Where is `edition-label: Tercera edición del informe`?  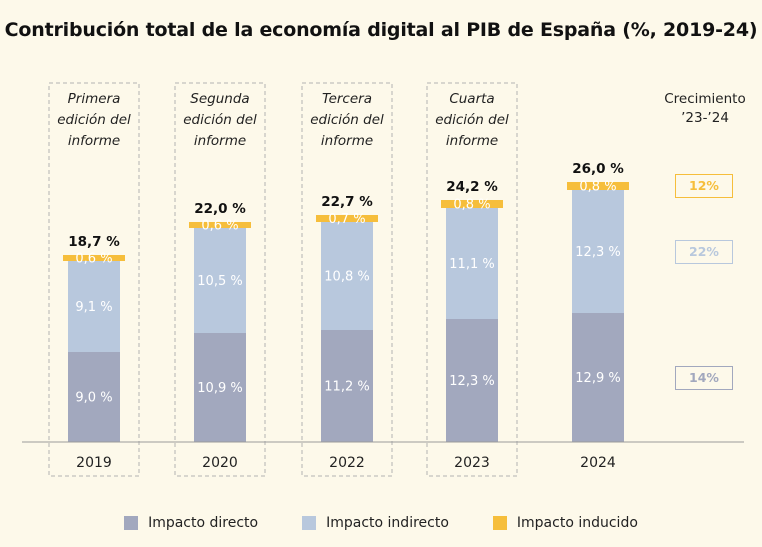 edition-label: Tercera edición del informe is located at coordinates (347, 120).